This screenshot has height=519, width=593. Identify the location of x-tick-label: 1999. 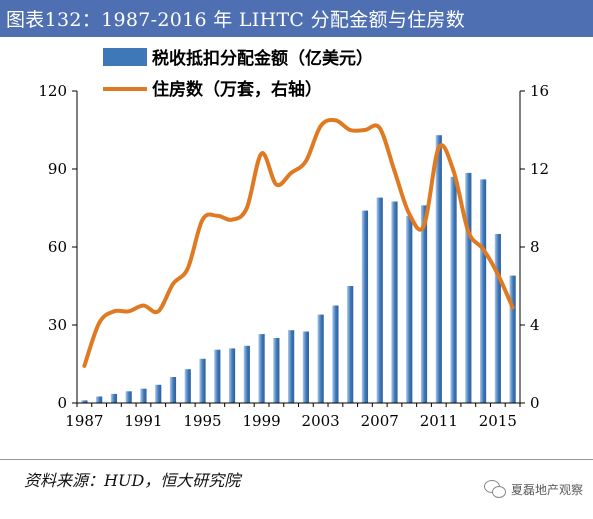
(261, 421).